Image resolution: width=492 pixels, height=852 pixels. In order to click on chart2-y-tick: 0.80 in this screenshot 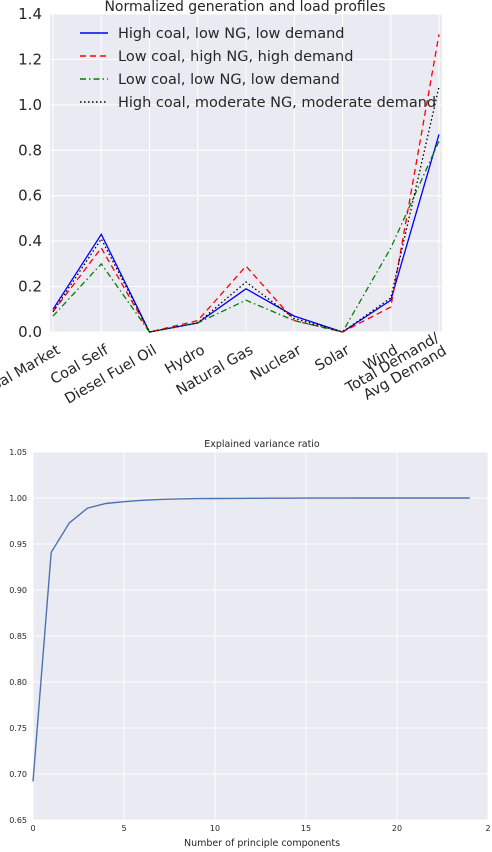, I will do `click(18, 682)`.